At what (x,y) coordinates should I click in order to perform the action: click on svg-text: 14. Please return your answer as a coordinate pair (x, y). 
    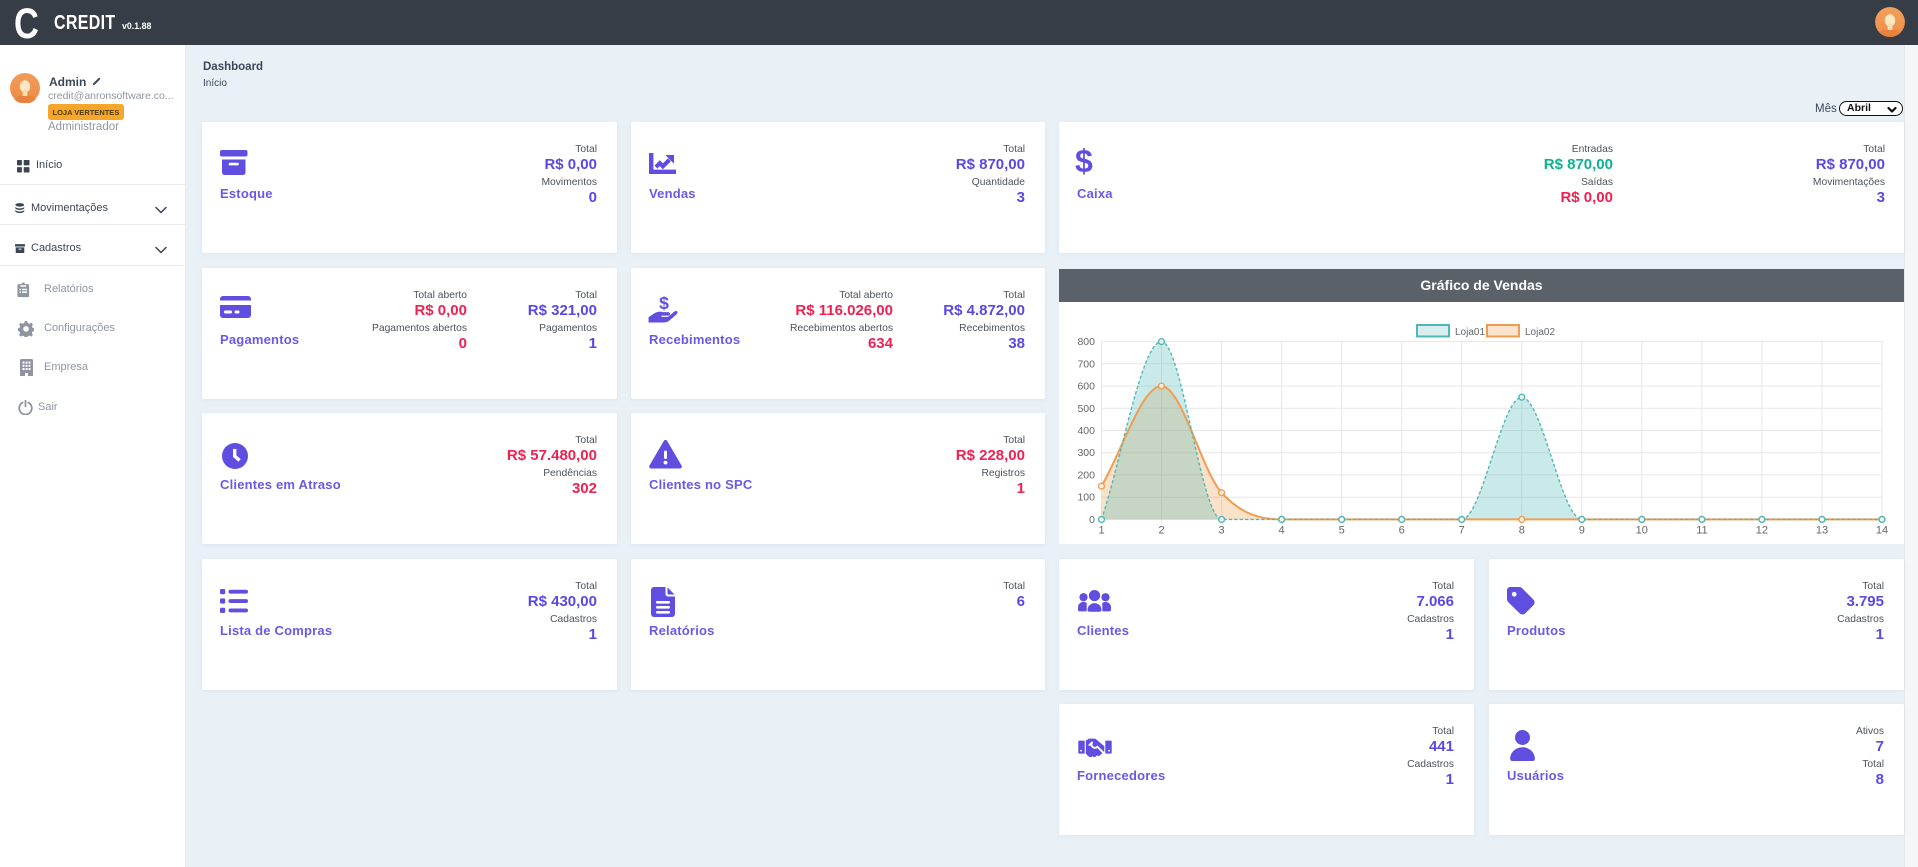
    Looking at the image, I should click on (1882, 531).